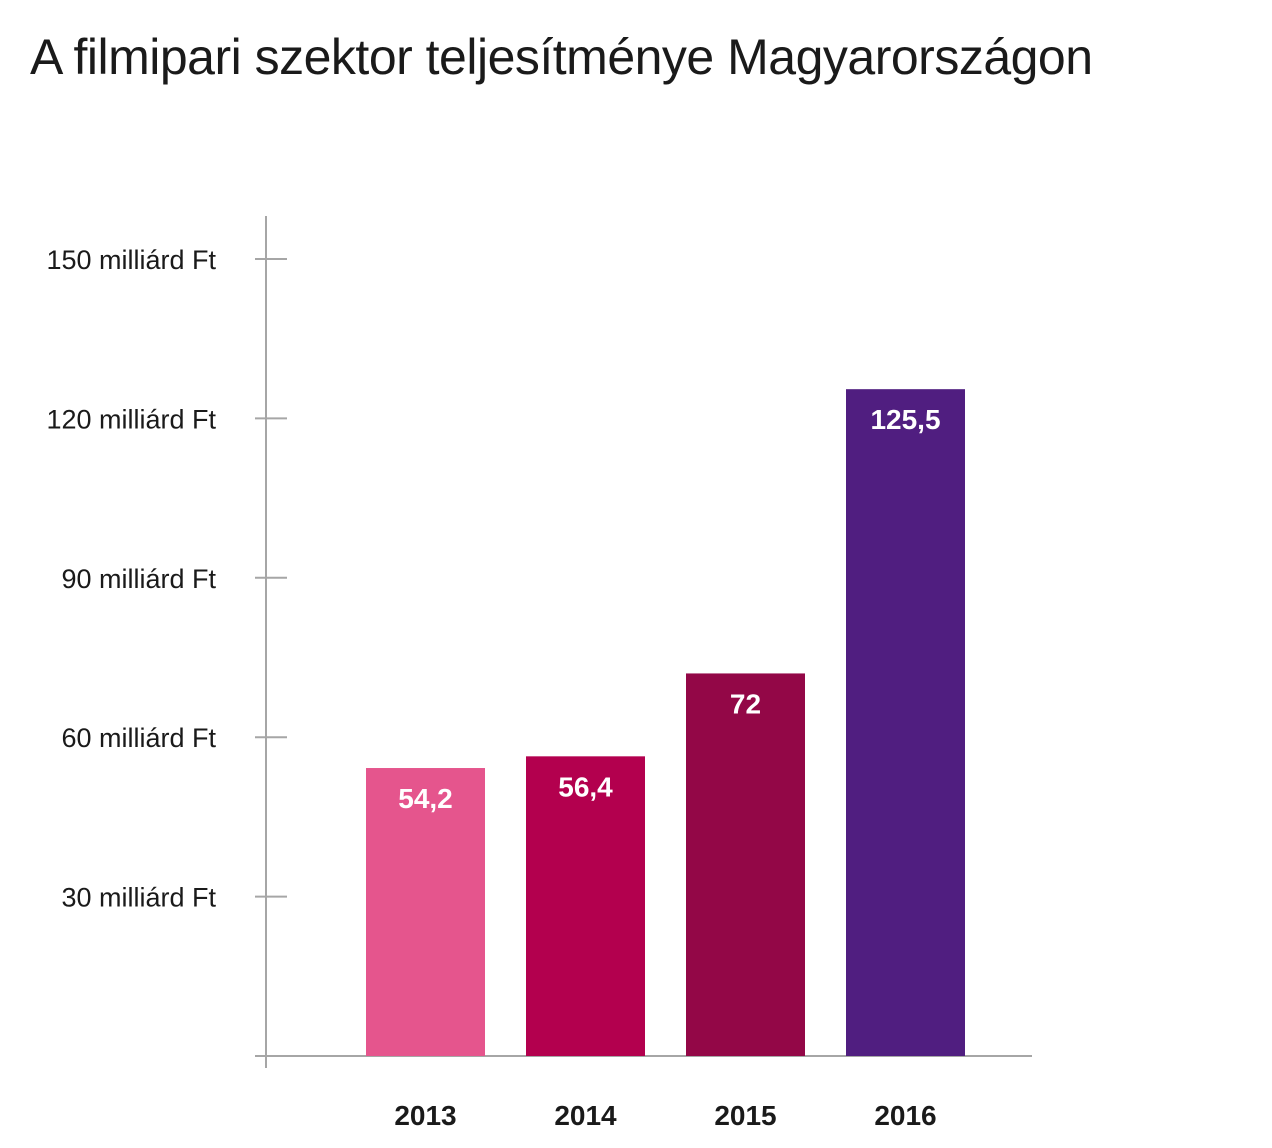  What do you see at coordinates (425, 1115) in the screenshot?
I see `x-tick-label: 2013` at bounding box center [425, 1115].